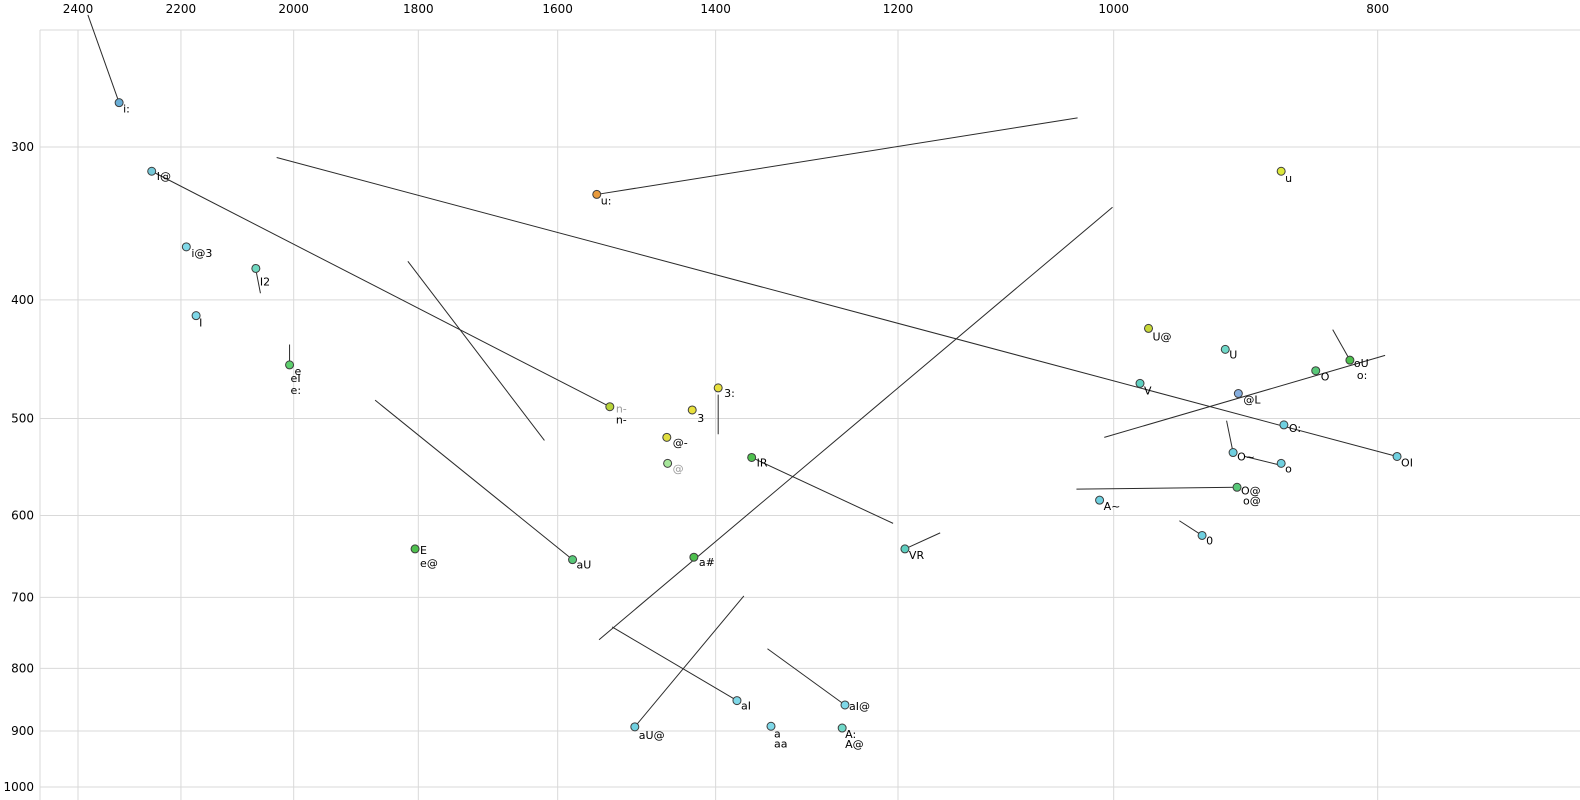  What do you see at coordinates (1288, 468) in the screenshot?
I see `point-label: o` at bounding box center [1288, 468].